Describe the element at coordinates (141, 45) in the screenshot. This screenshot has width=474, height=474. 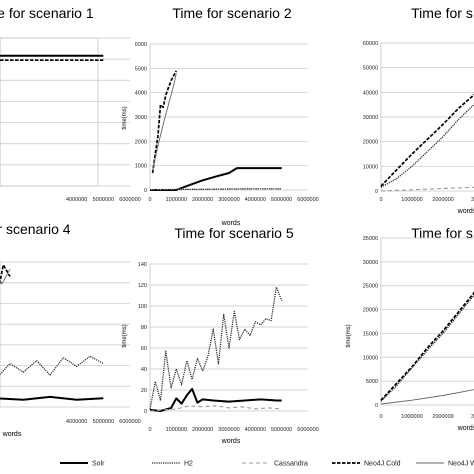
I see `y-tick-label: 6000` at that location.